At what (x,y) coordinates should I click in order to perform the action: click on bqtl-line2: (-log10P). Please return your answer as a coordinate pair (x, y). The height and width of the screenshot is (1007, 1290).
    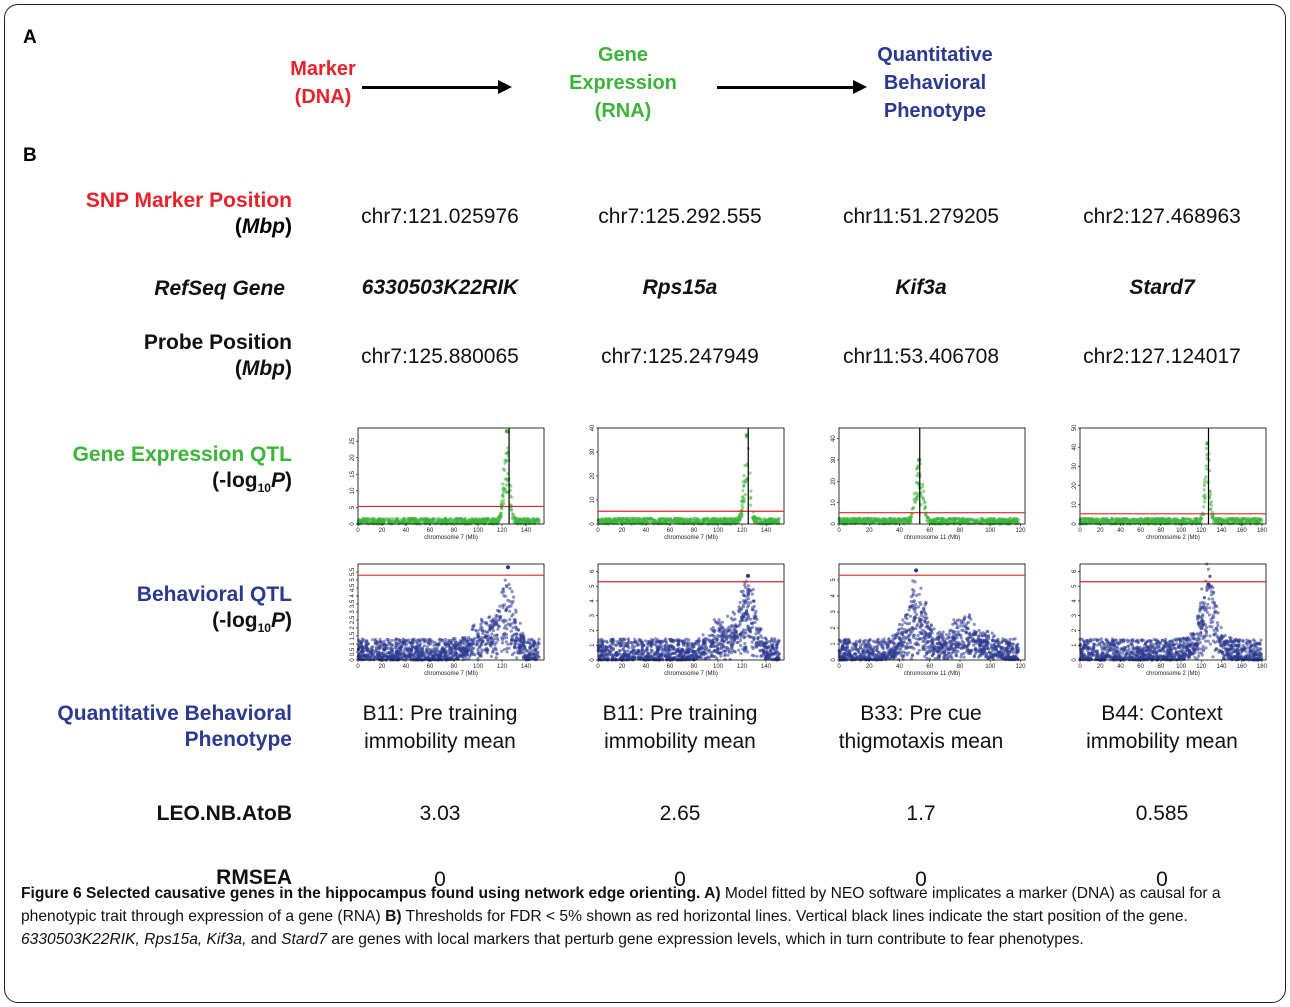
    Looking at the image, I should click on (214, 624).